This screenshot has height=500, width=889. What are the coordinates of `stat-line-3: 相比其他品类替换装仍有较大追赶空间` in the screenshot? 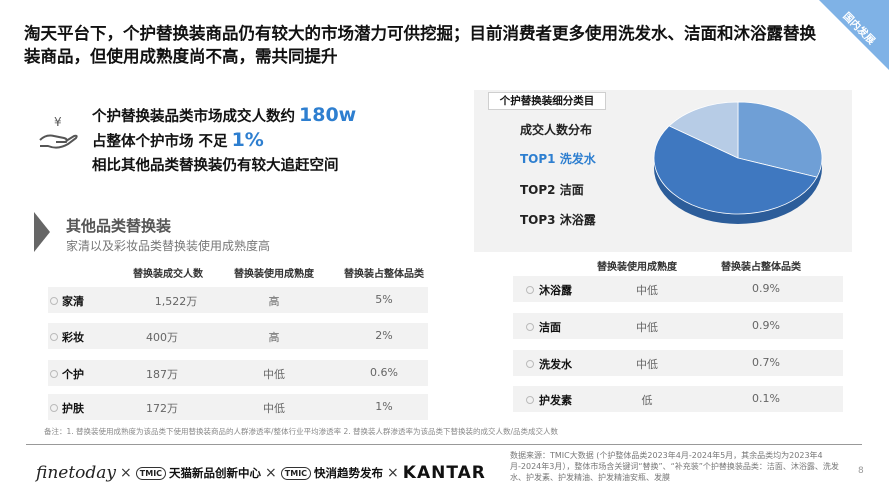 It's located at (215, 166).